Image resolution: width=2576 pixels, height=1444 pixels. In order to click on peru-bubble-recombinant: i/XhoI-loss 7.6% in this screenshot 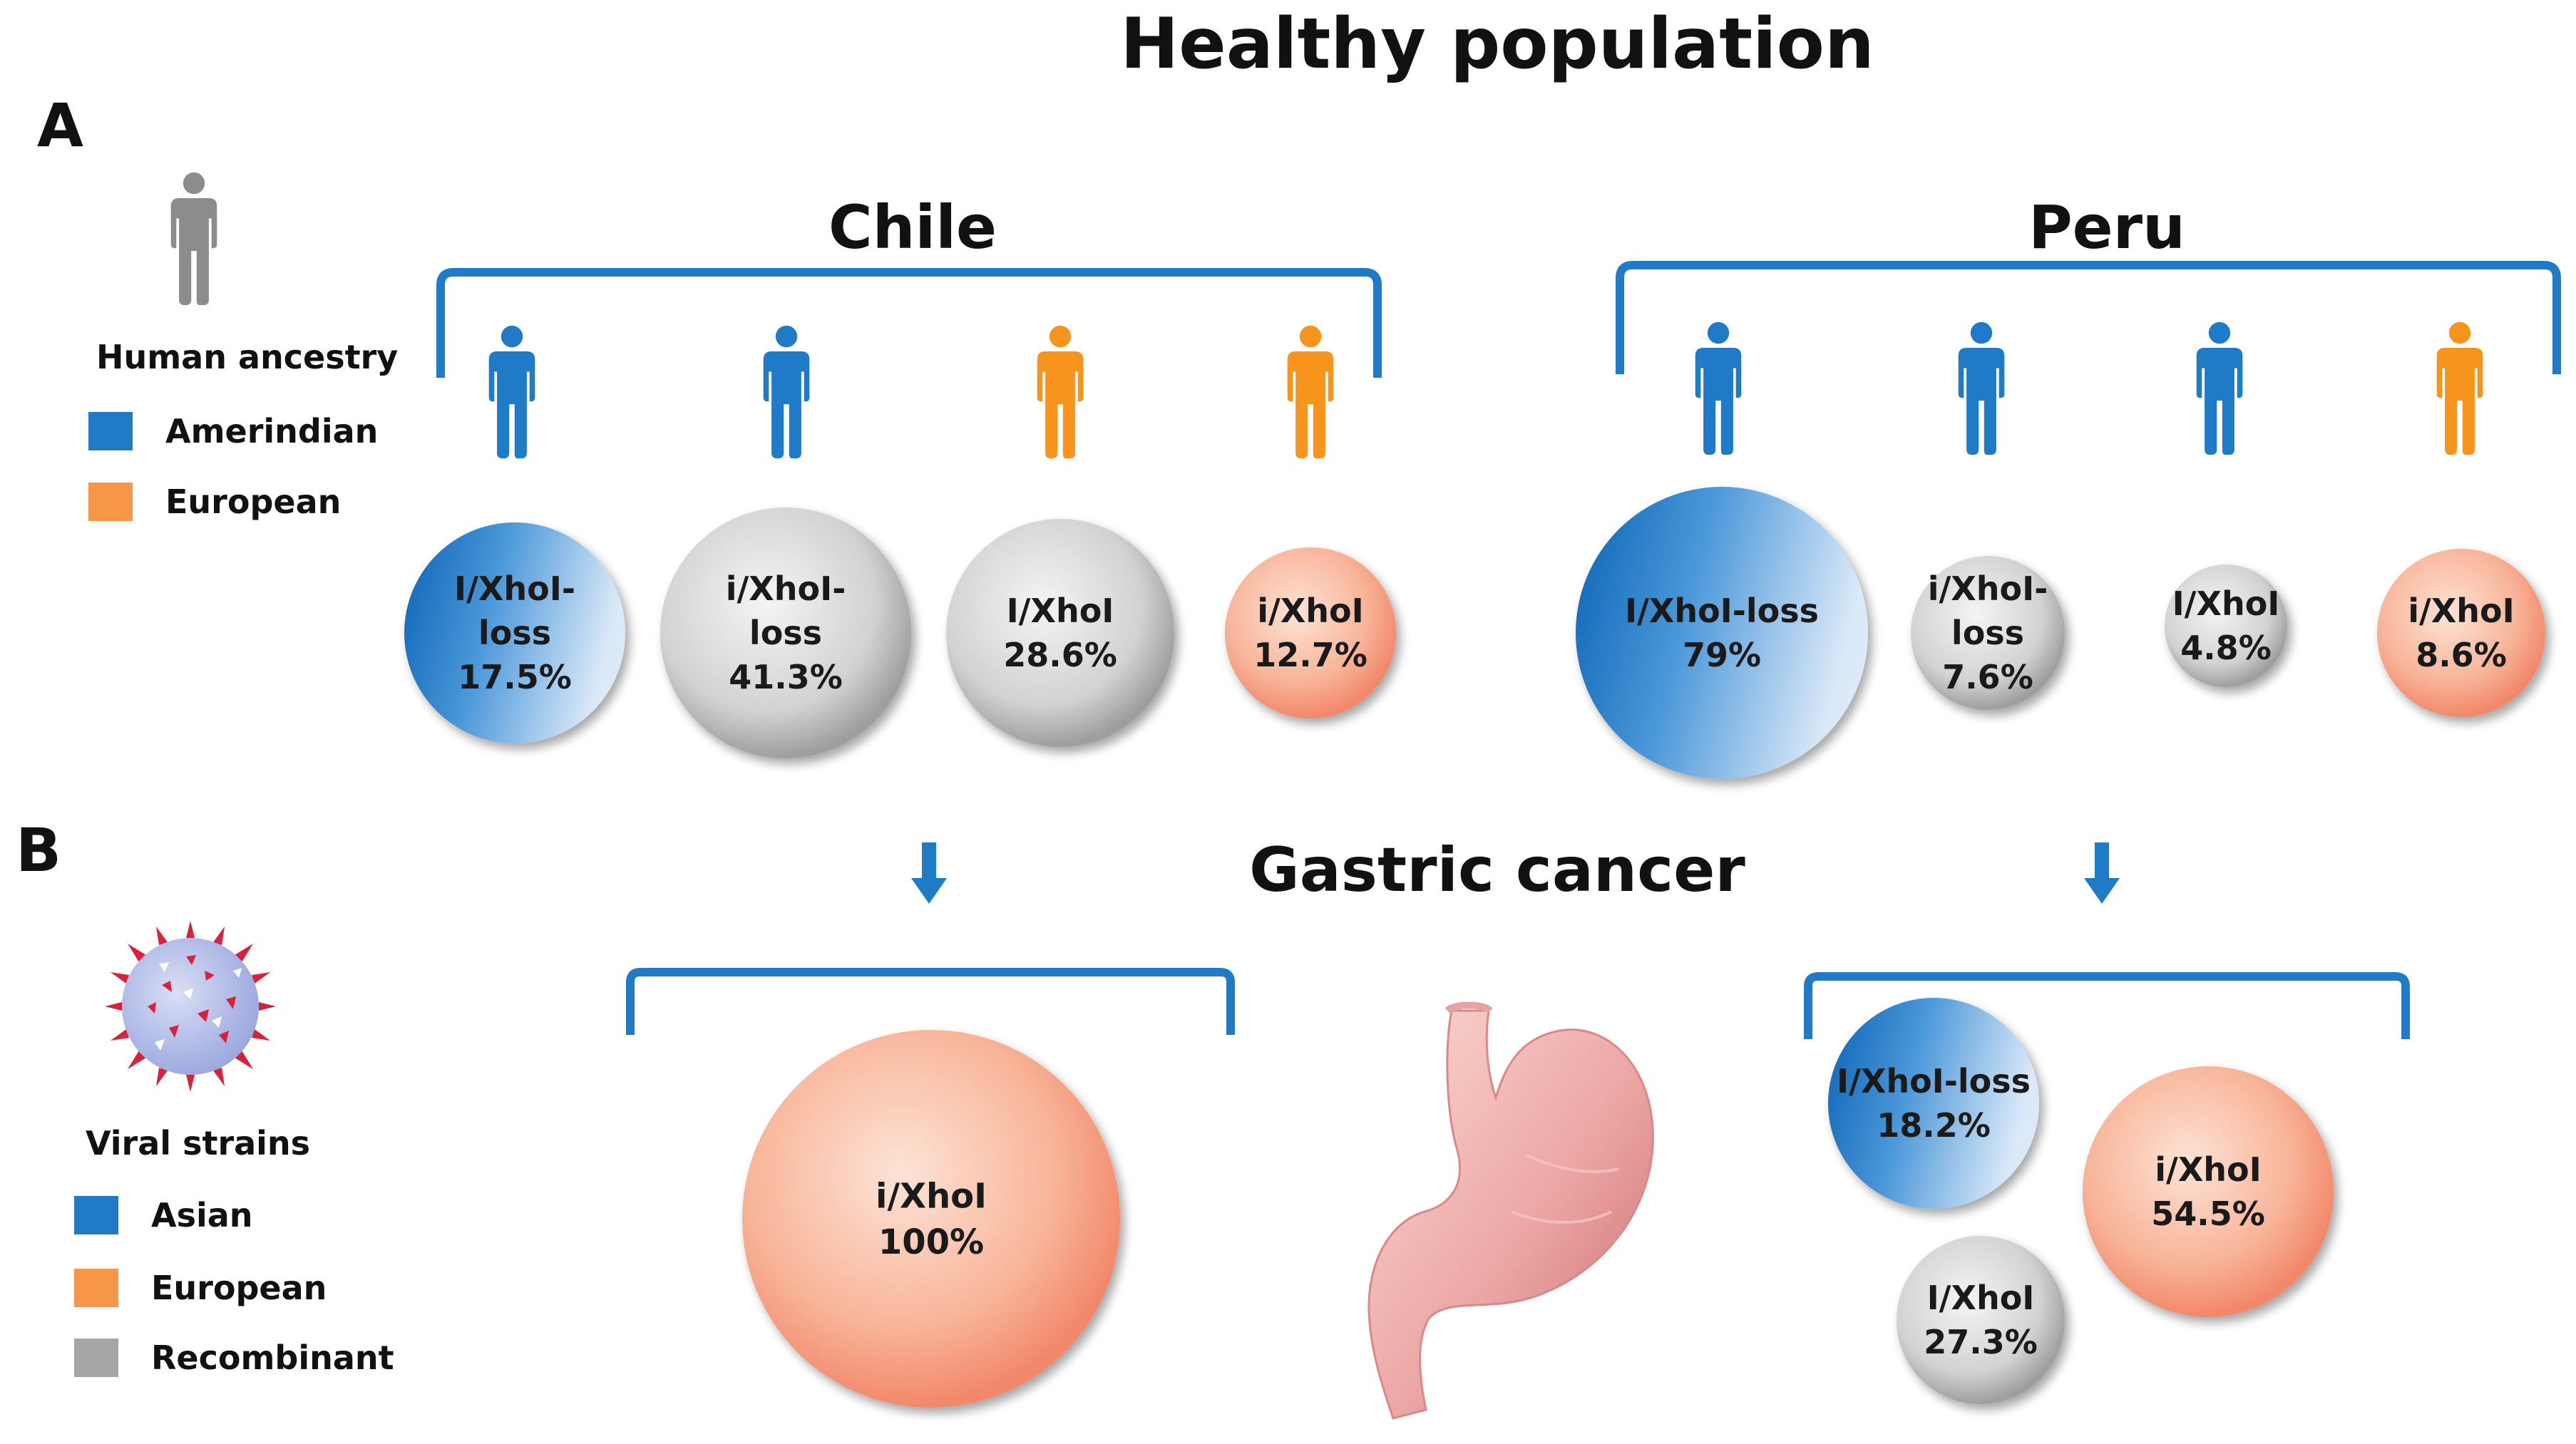, I will do `click(1988, 633)`.